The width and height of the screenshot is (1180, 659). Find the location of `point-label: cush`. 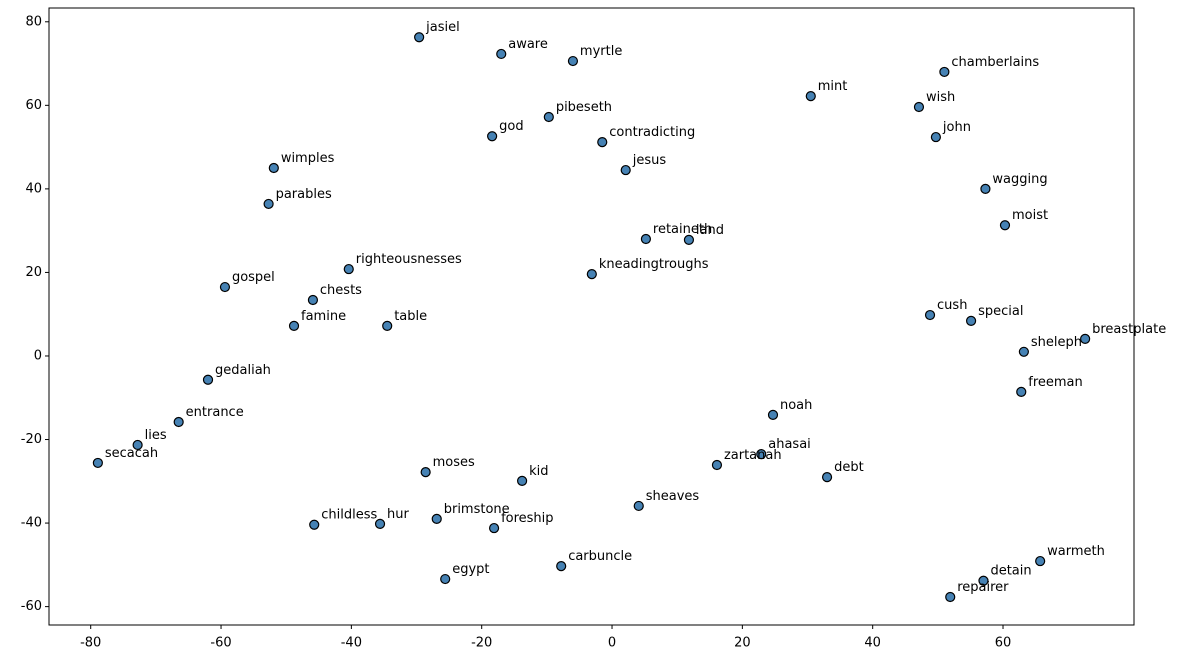

point-label: cush is located at coordinates (952, 305).